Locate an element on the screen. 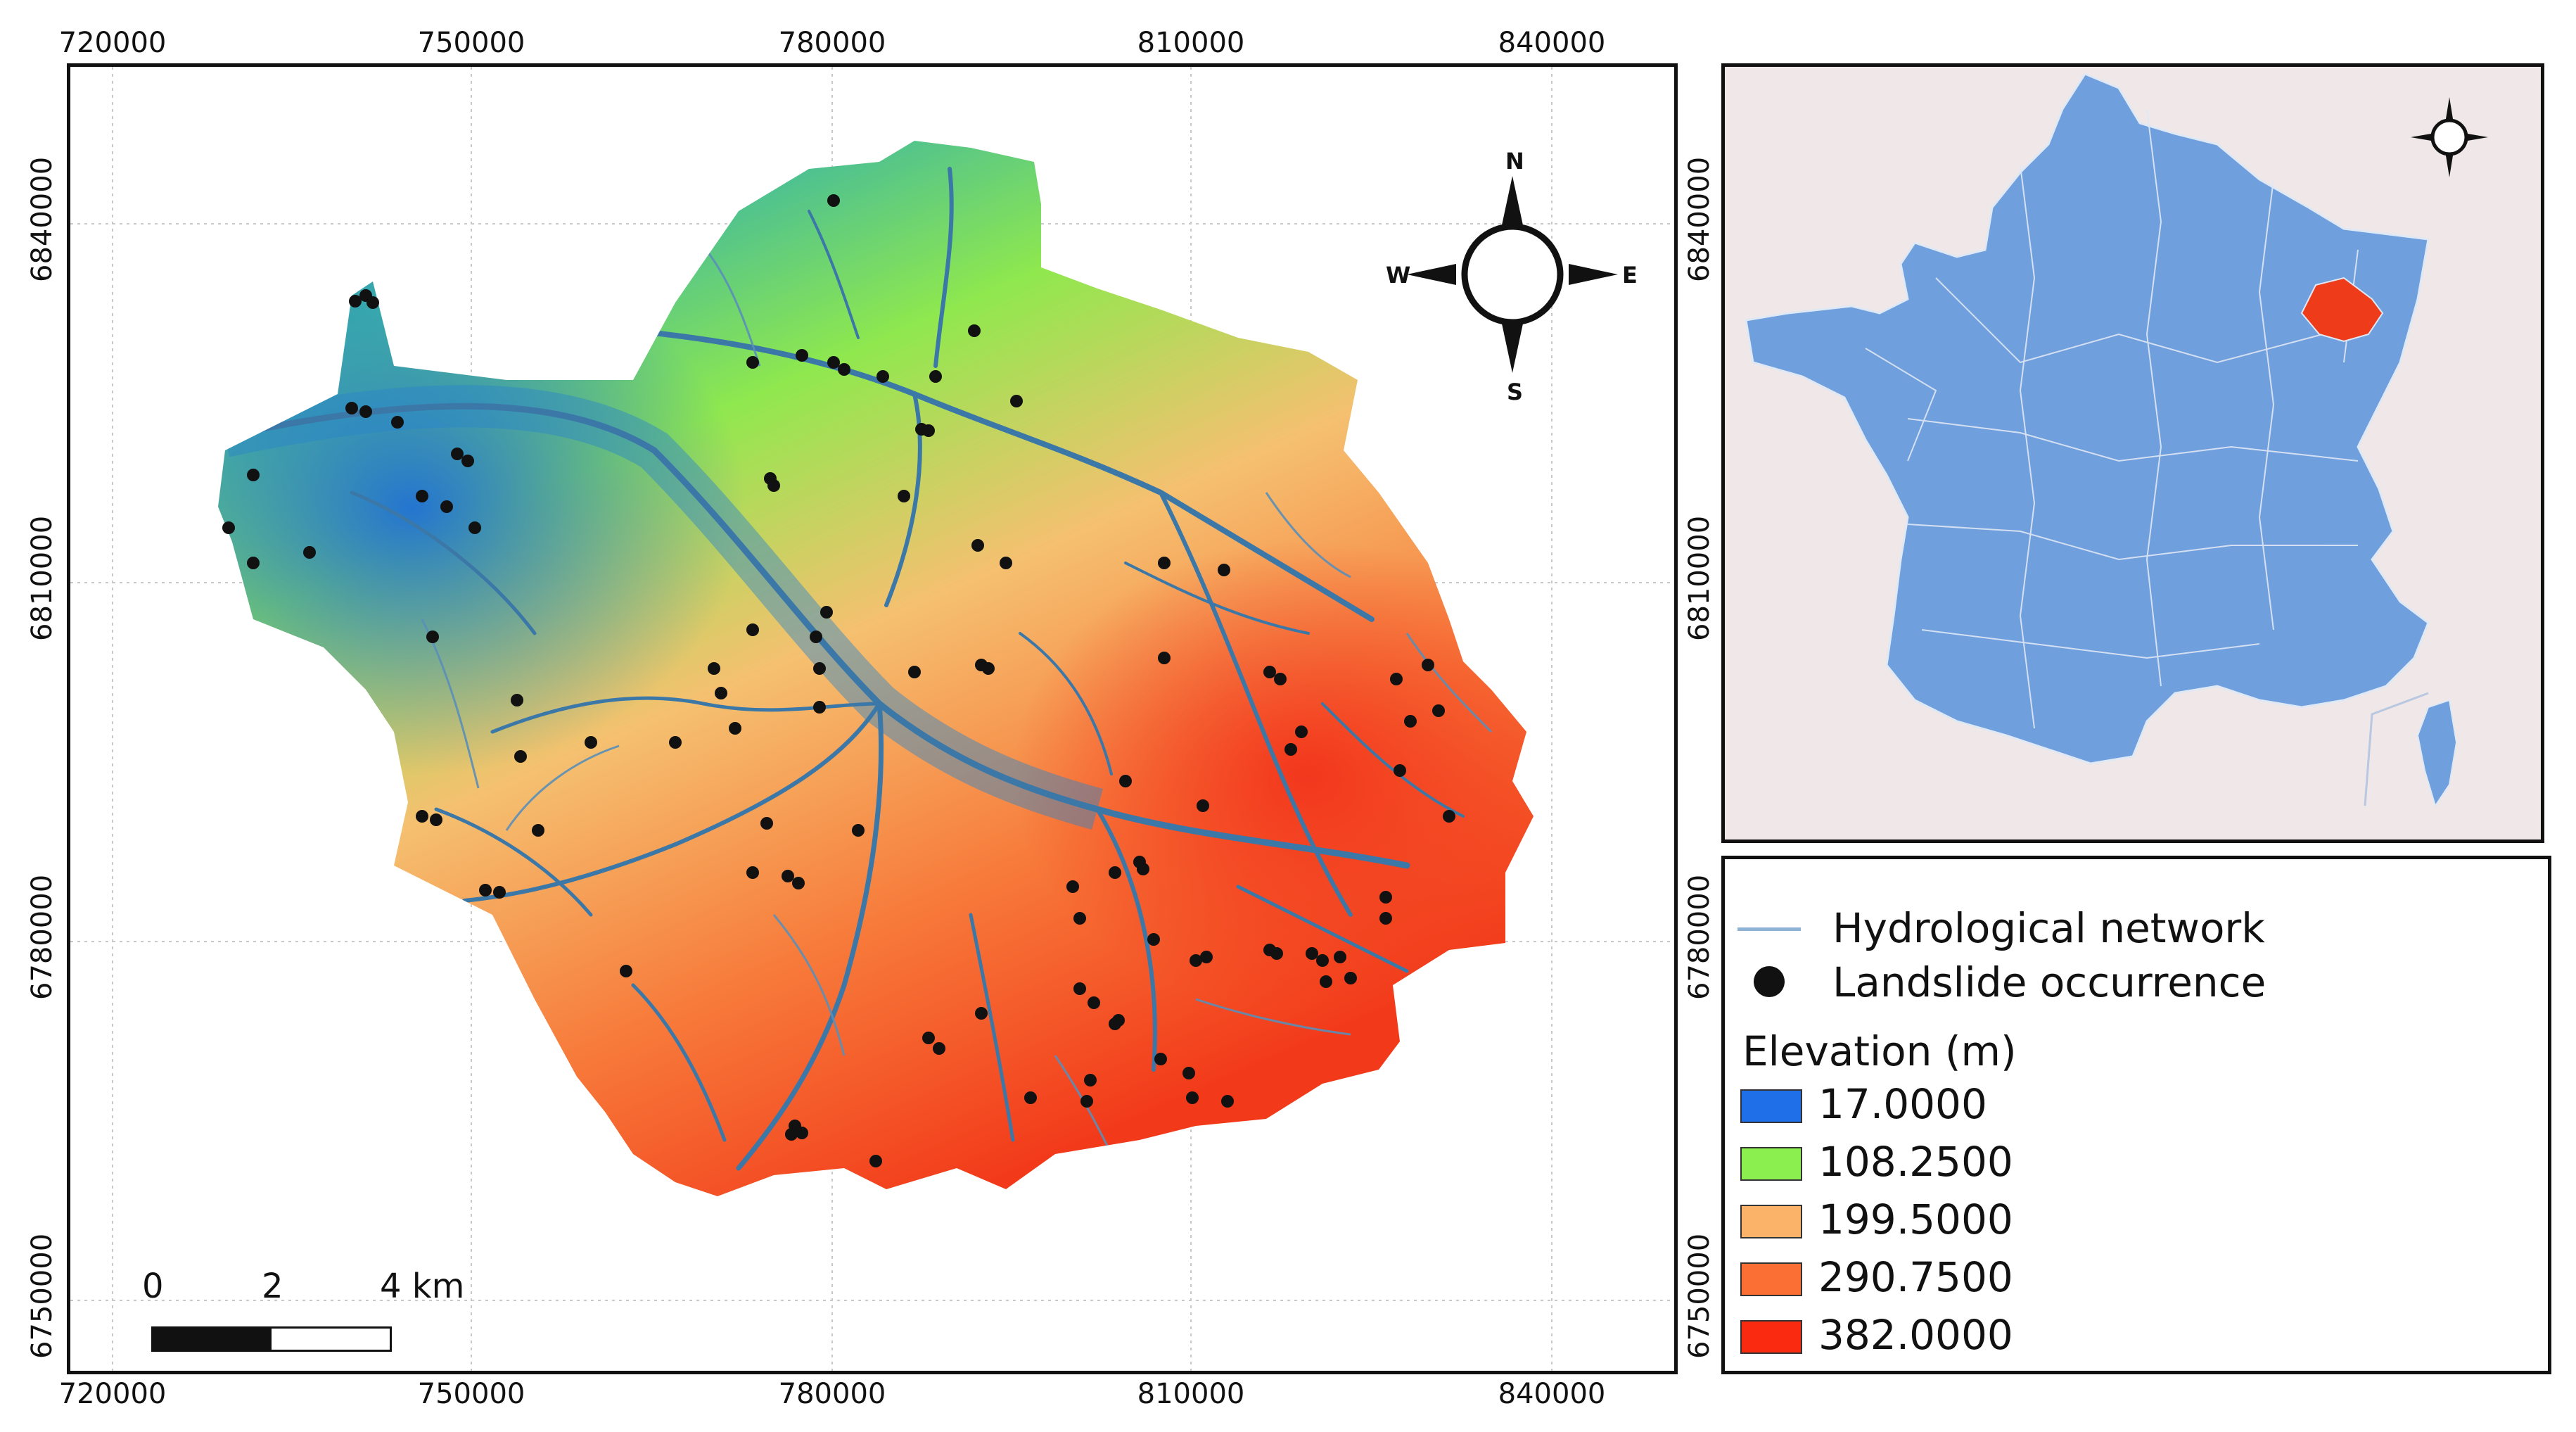  scalebar is located at coordinates (271, 1339).